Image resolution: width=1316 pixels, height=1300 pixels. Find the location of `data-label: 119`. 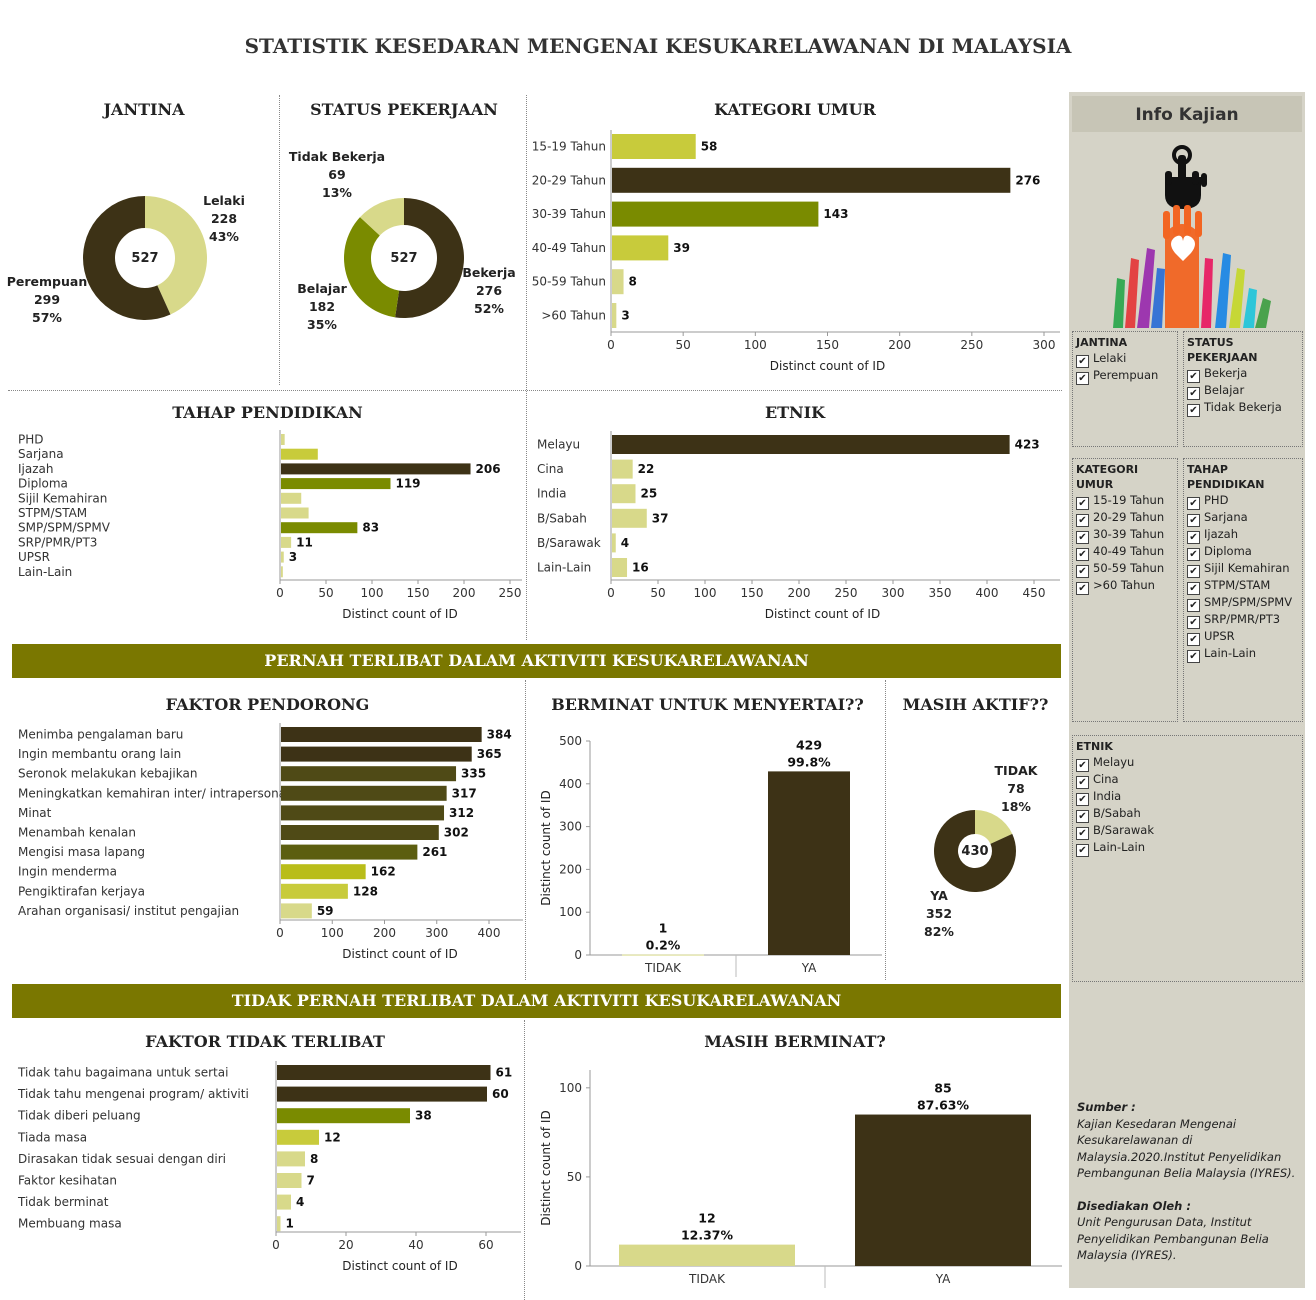

data-label: 119 is located at coordinates (407, 484).